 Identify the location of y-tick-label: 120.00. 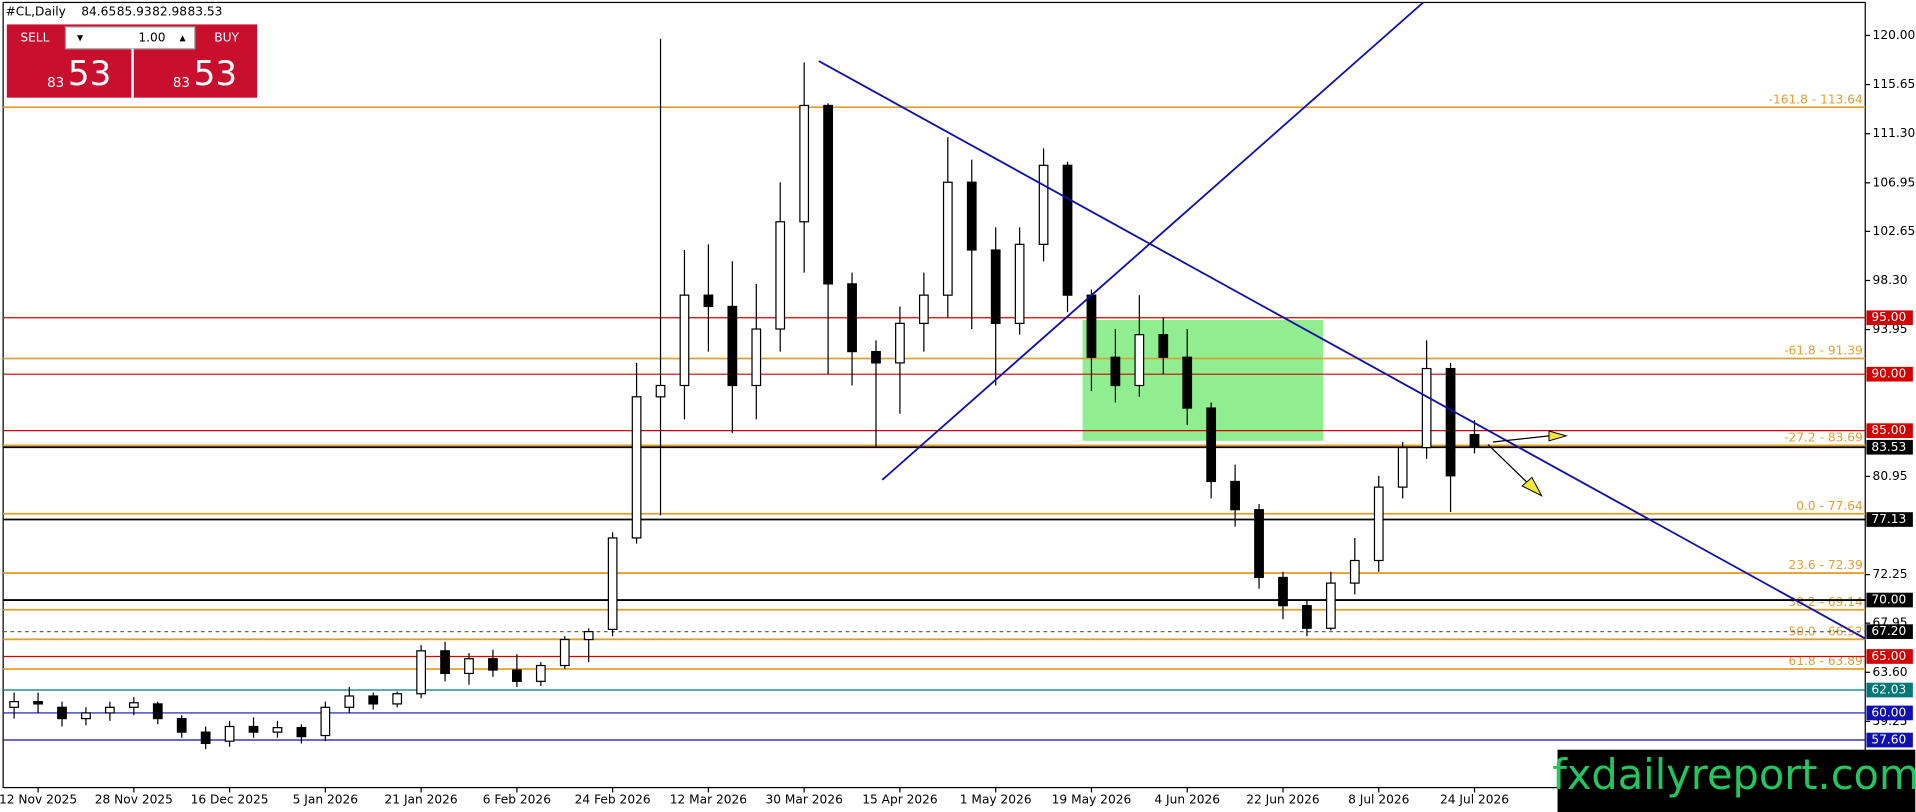
(1894, 35).